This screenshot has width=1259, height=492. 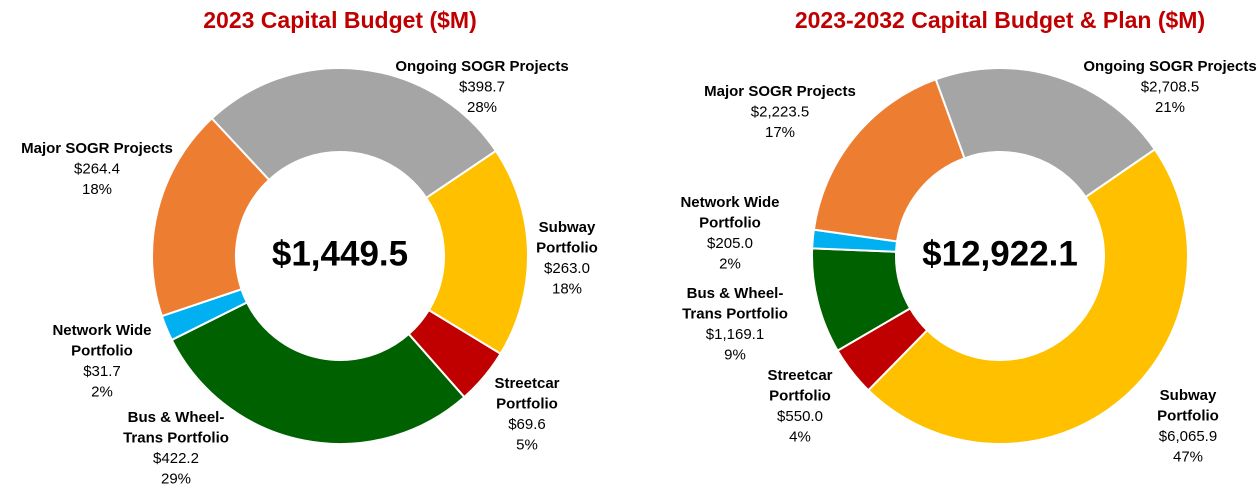 I want to click on center-total: $1,449.5, so click(x=340, y=253).